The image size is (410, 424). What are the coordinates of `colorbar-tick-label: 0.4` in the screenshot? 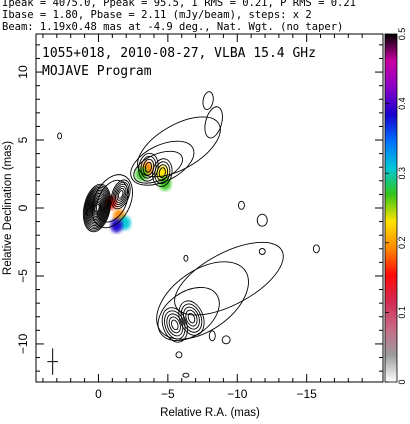 It's located at (402, 103).